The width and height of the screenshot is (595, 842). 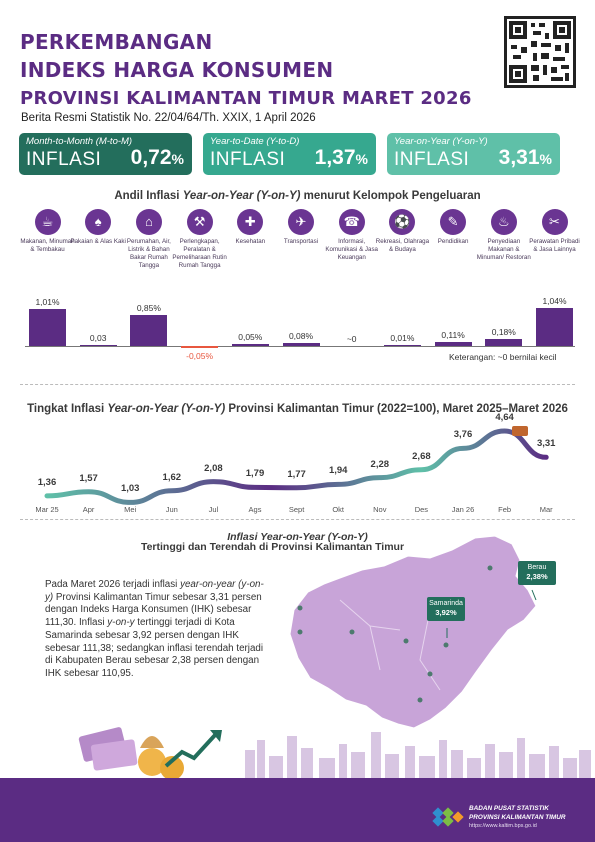 I want to click on andil-bar-label: 1,01%, so click(x=47, y=302).